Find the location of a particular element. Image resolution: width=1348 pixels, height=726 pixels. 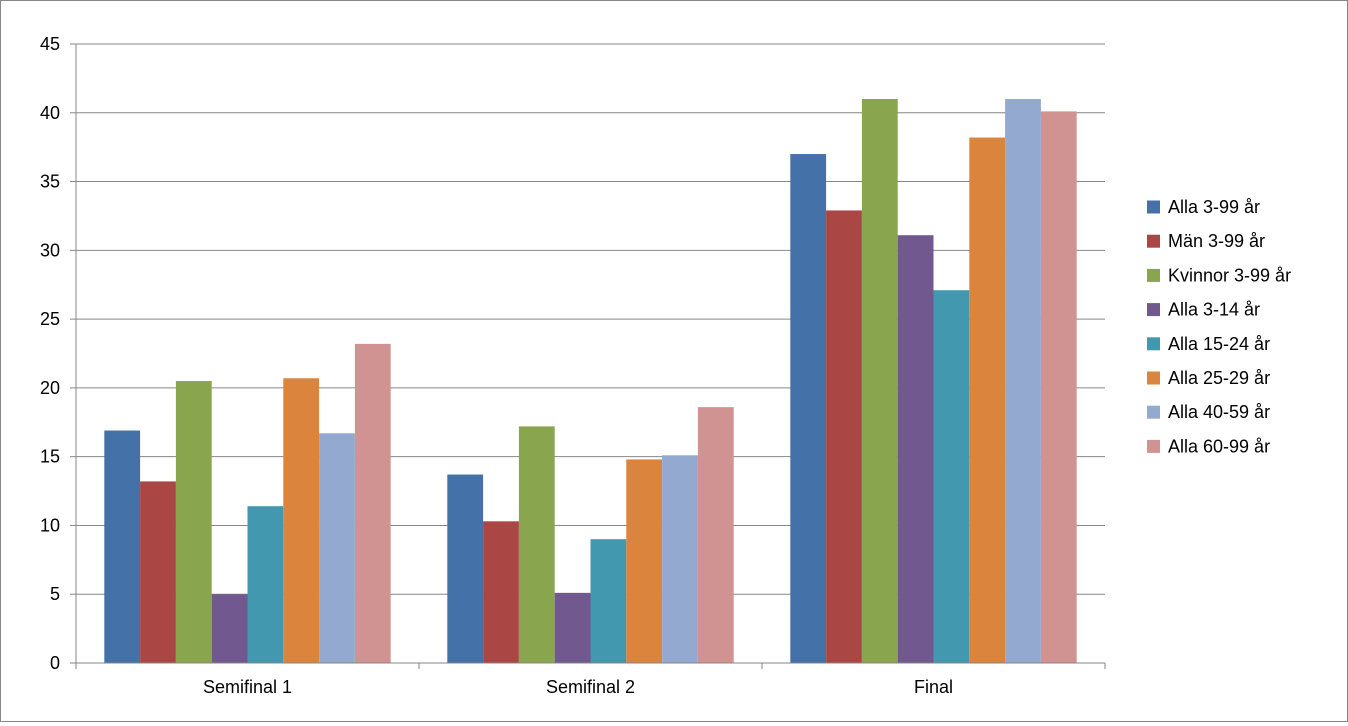

y-tick-labels: 0 5 10 15 20 25 30 35 40 45 is located at coordinates (50, 353).